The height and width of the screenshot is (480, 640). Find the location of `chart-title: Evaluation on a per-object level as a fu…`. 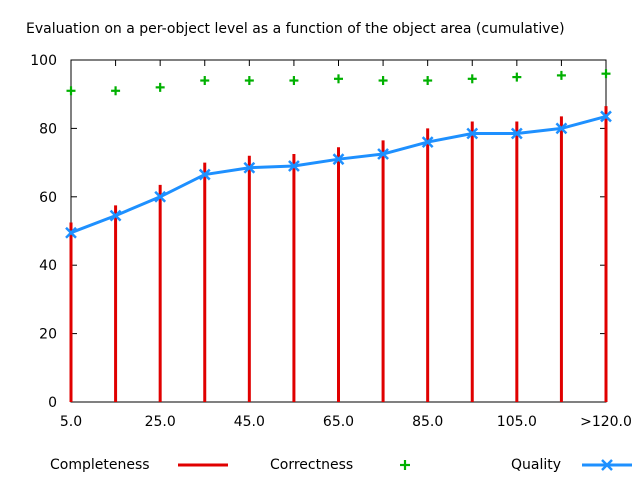

chart-title: Evaluation on a per-object level as a fu… is located at coordinates (295, 29).